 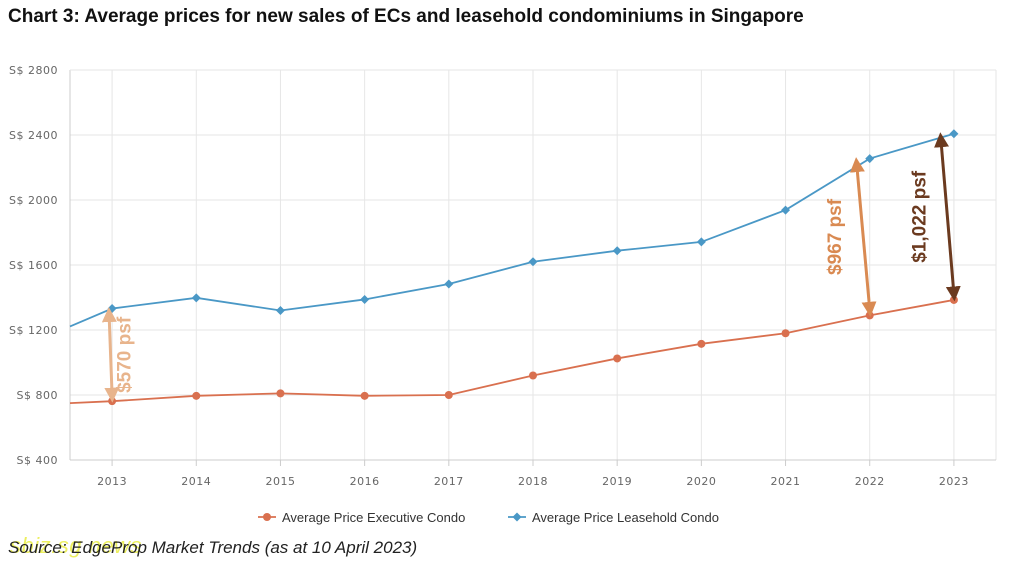 What do you see at coordinates (954, 481) in the screenshot?
I see `x-tick-label: 2023` at bounding box center [954, 481].